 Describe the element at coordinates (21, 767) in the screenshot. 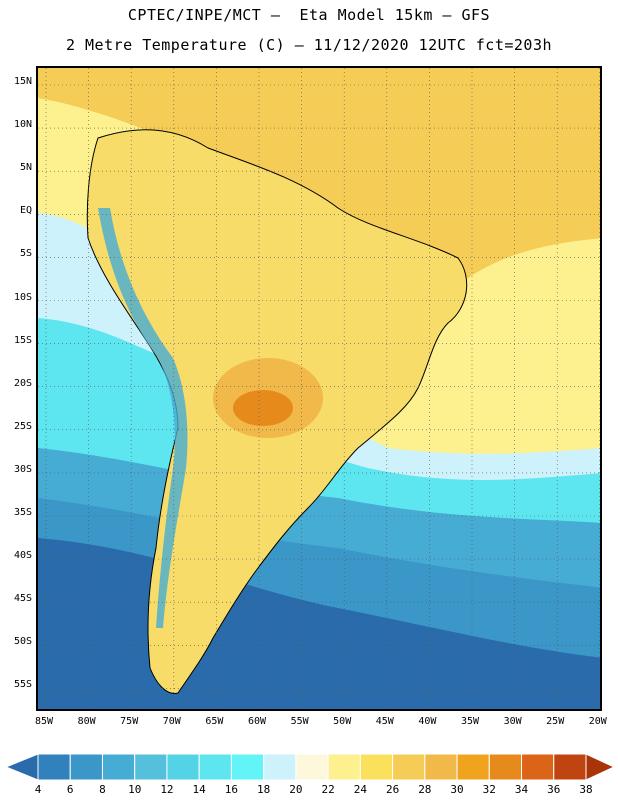

I see `colorbar-low-arrow` at that location.